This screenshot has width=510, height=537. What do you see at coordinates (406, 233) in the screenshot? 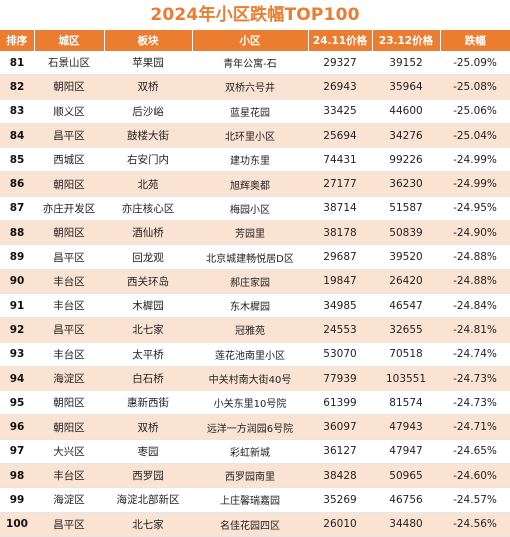
I see `cell-price-2312: 50839` at bounding box center [406, 233].